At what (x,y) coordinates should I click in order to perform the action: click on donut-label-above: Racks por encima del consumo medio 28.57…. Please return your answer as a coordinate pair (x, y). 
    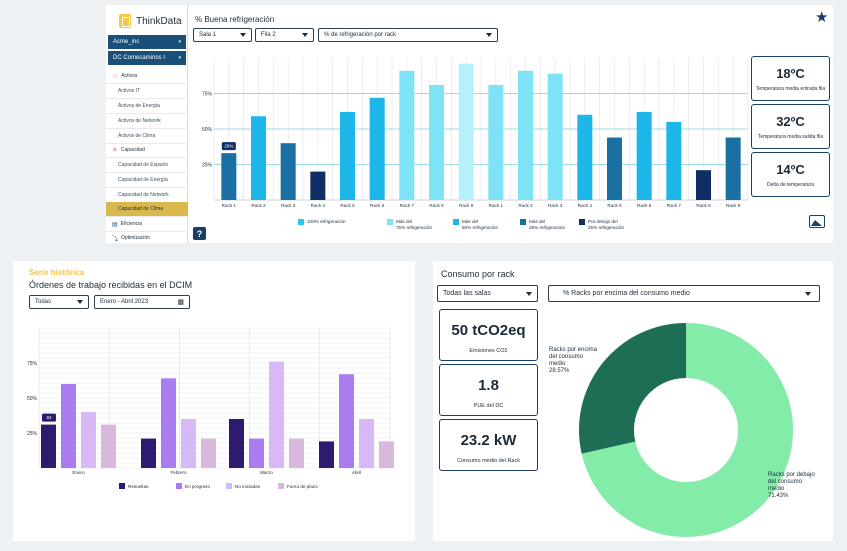
    Looking at the image, I should click on (573, 361).